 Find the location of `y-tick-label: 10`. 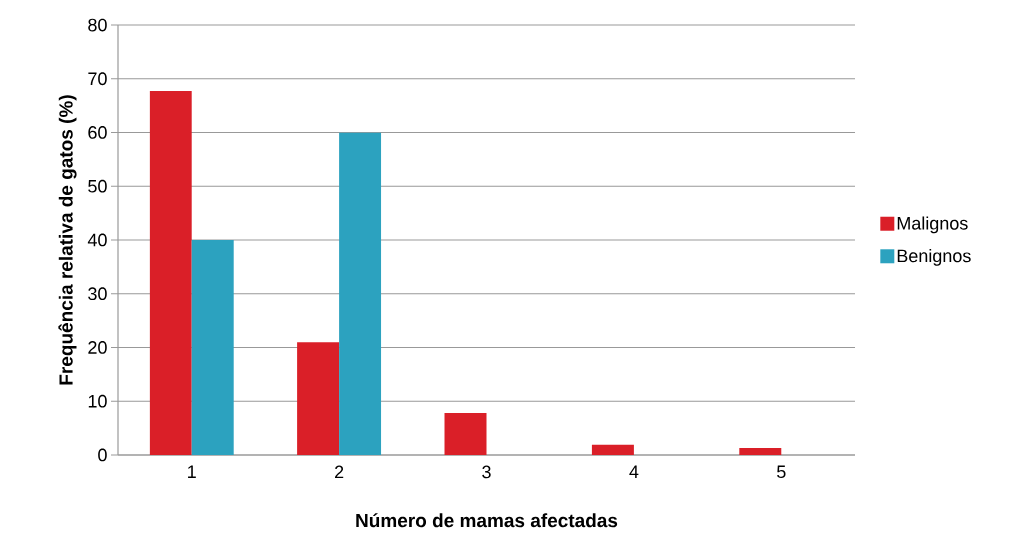

y-tick-label: 10 is located at coordinates (97, 401).